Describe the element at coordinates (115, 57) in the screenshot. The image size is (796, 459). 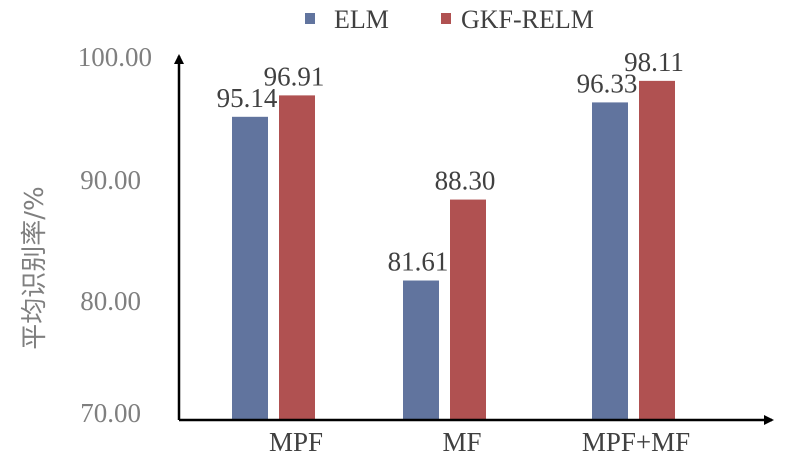
I see `y-tick-label: 100.00` at that location.